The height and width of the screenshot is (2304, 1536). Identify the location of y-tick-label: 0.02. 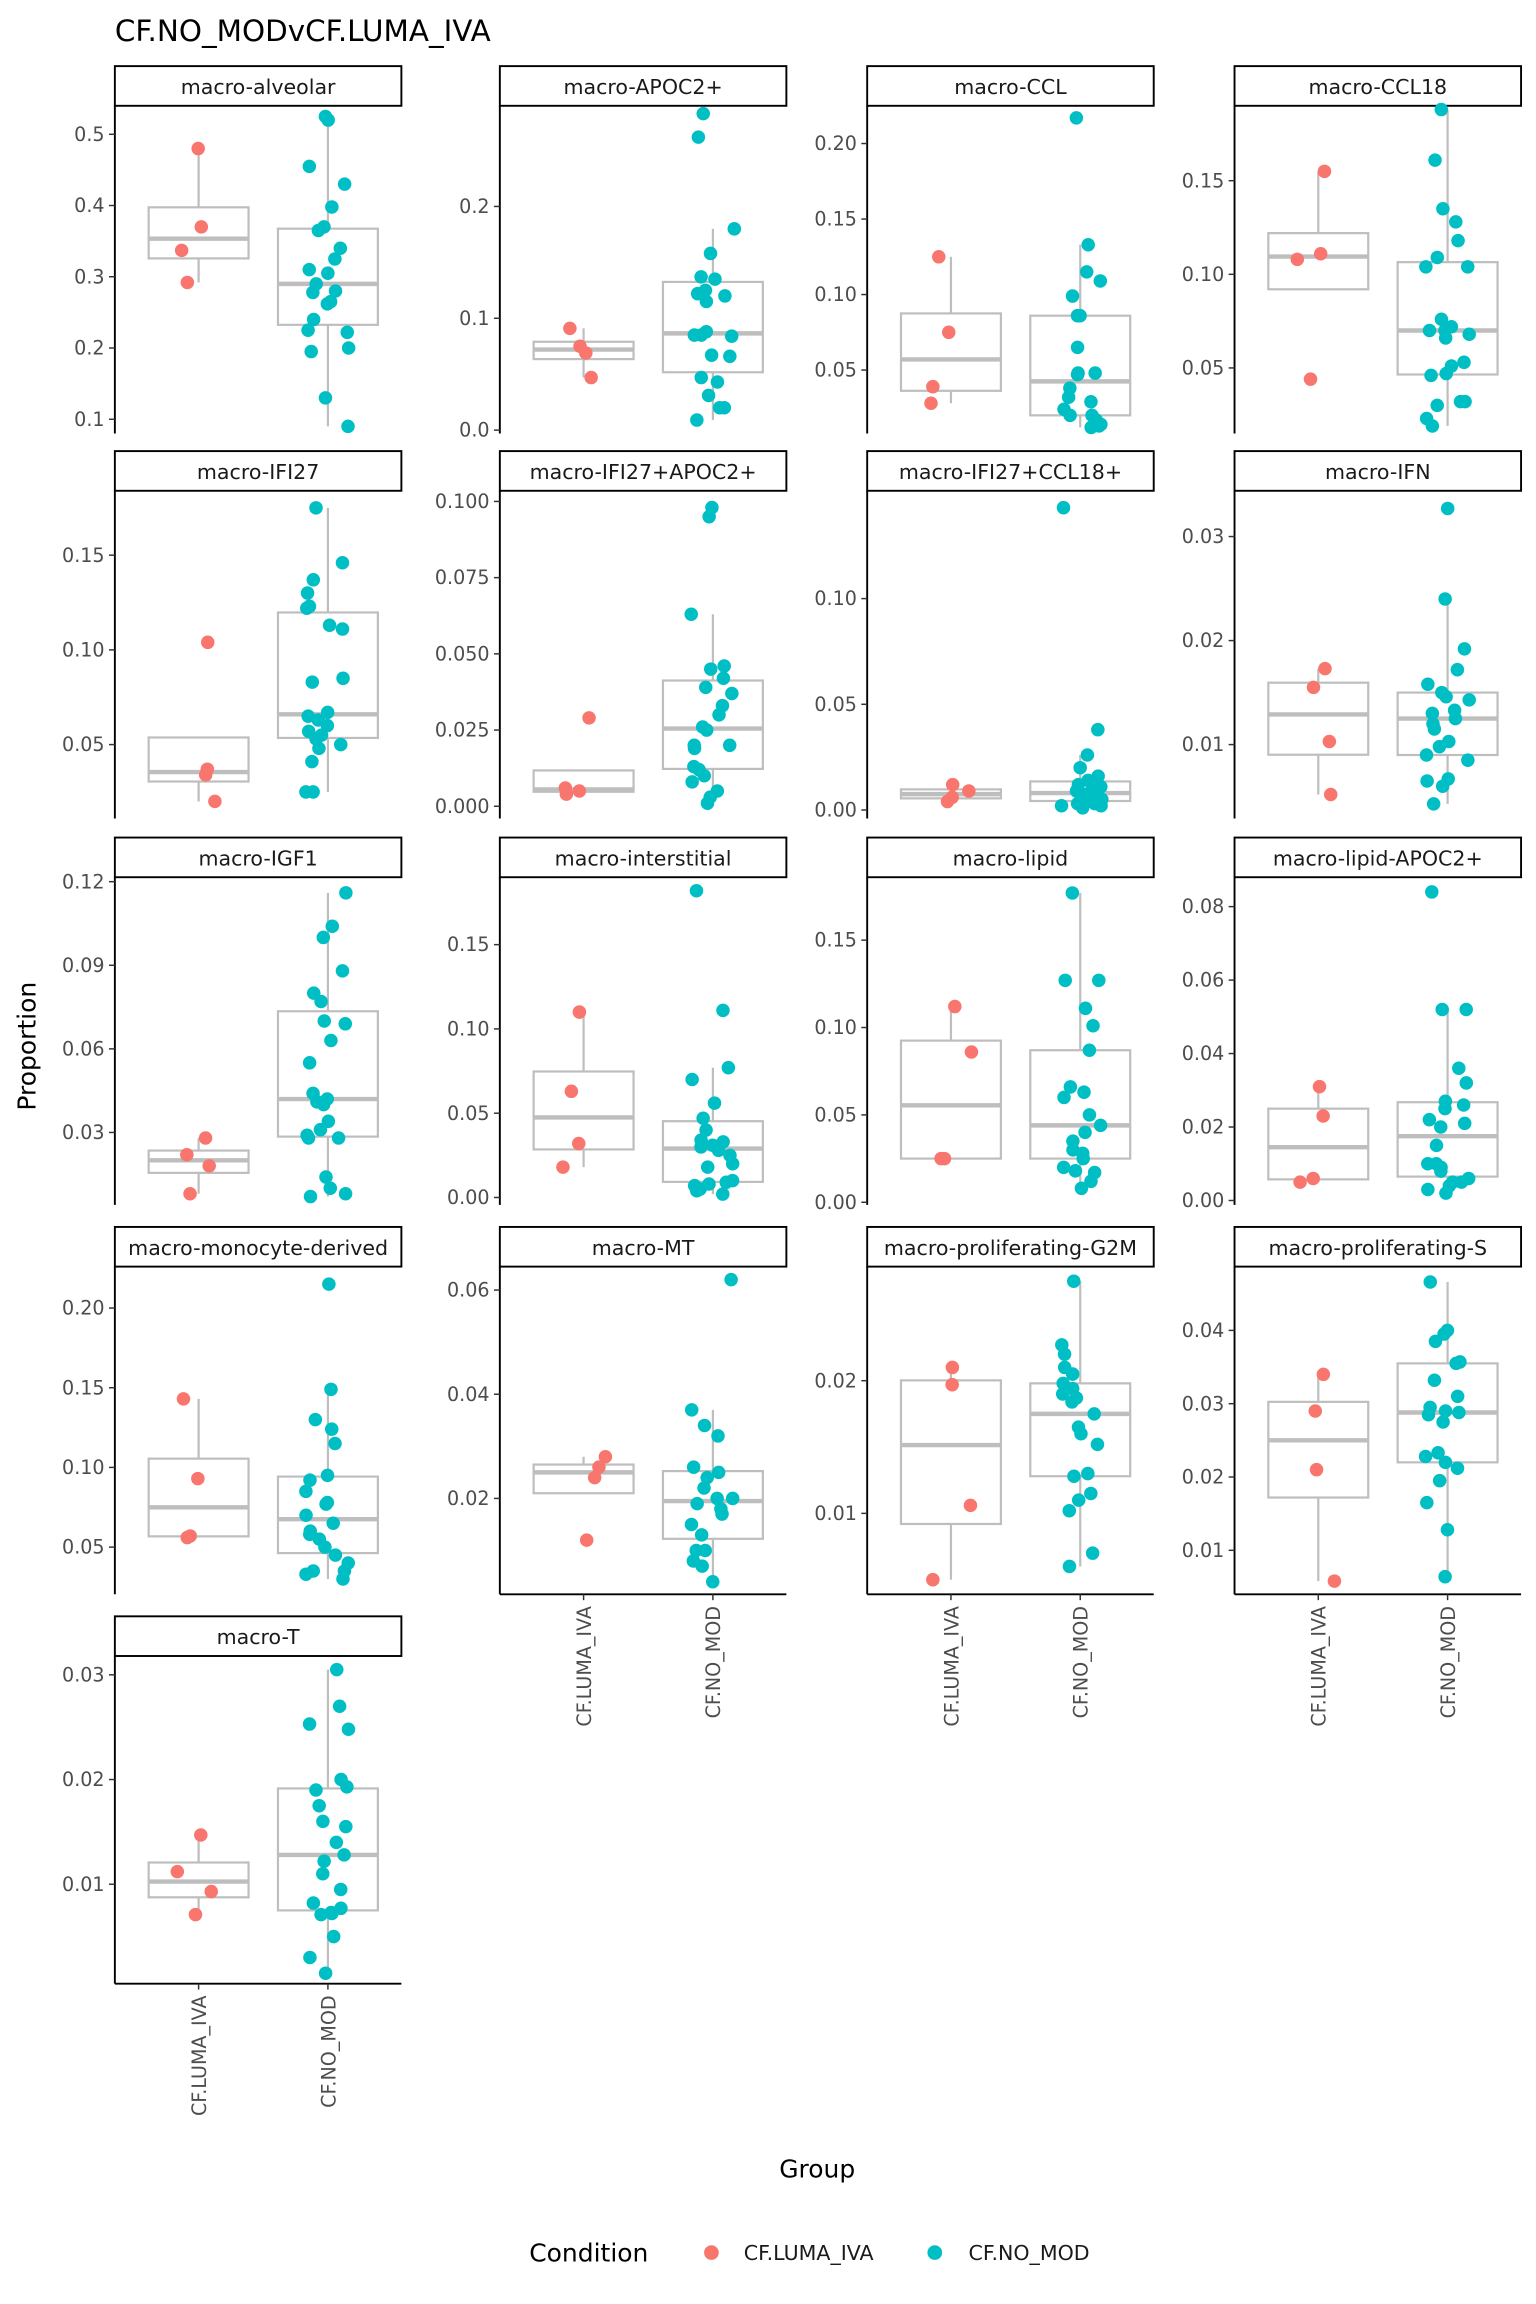
(1203, 1477).